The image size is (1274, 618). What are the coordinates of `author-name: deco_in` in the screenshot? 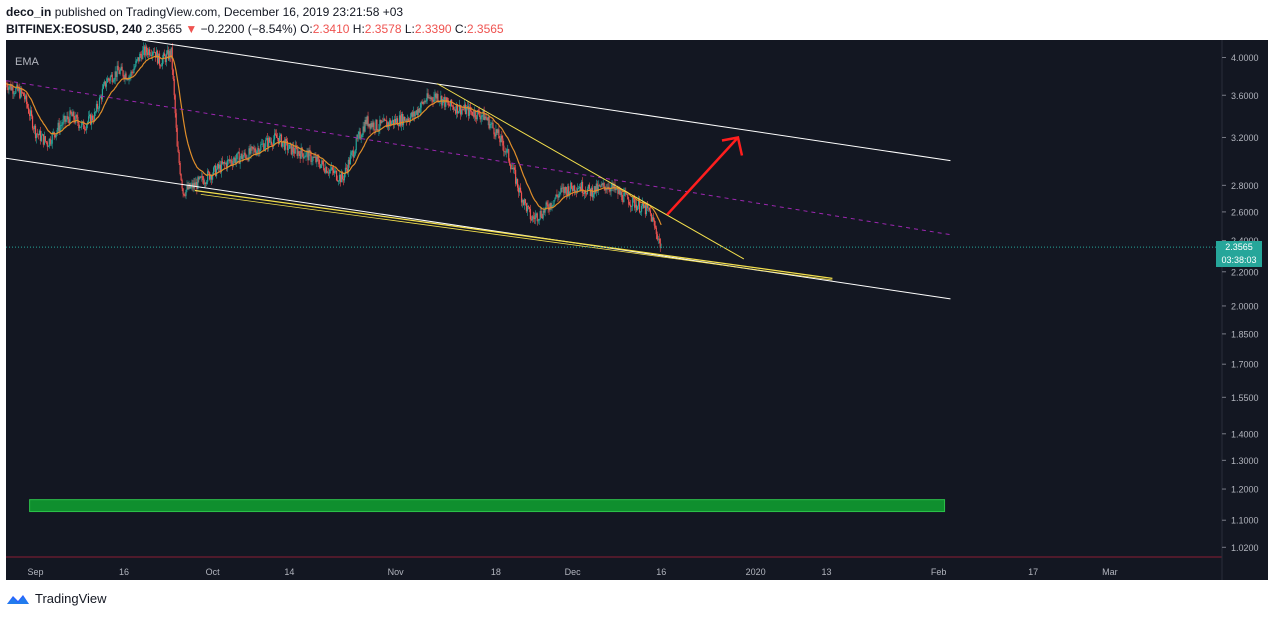 It's located at (29, 12).